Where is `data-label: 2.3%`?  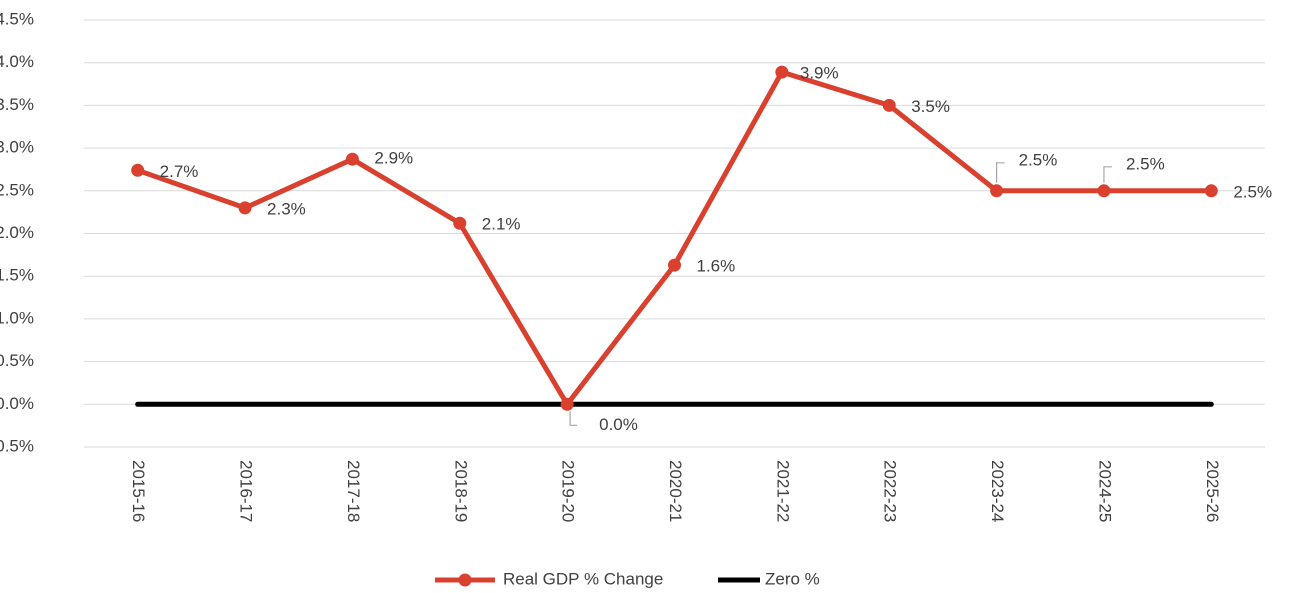 data-label: 2.3% is located at coordinates (286, 208).